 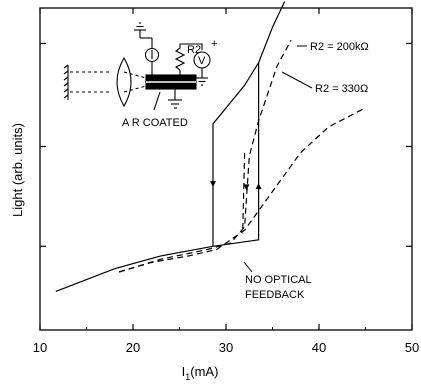 I want to click on inset-mirror-hatch, so click(x=66, y=81).